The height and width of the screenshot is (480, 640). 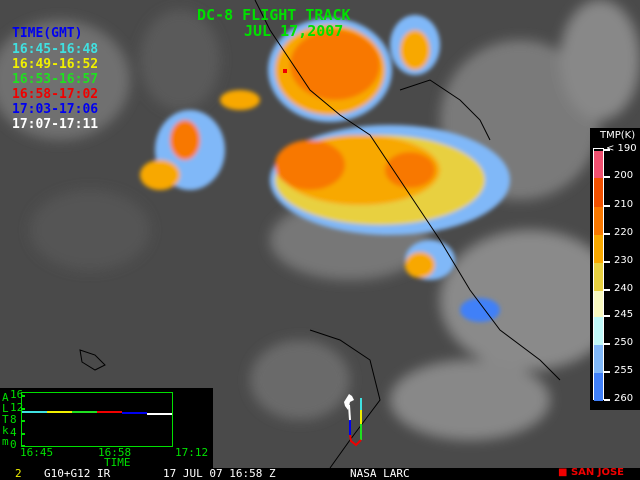 What do you see at coordinates (624, 370) in the screenshot?
I see `colorbar-label: 255` at bounding box center [624, 370].